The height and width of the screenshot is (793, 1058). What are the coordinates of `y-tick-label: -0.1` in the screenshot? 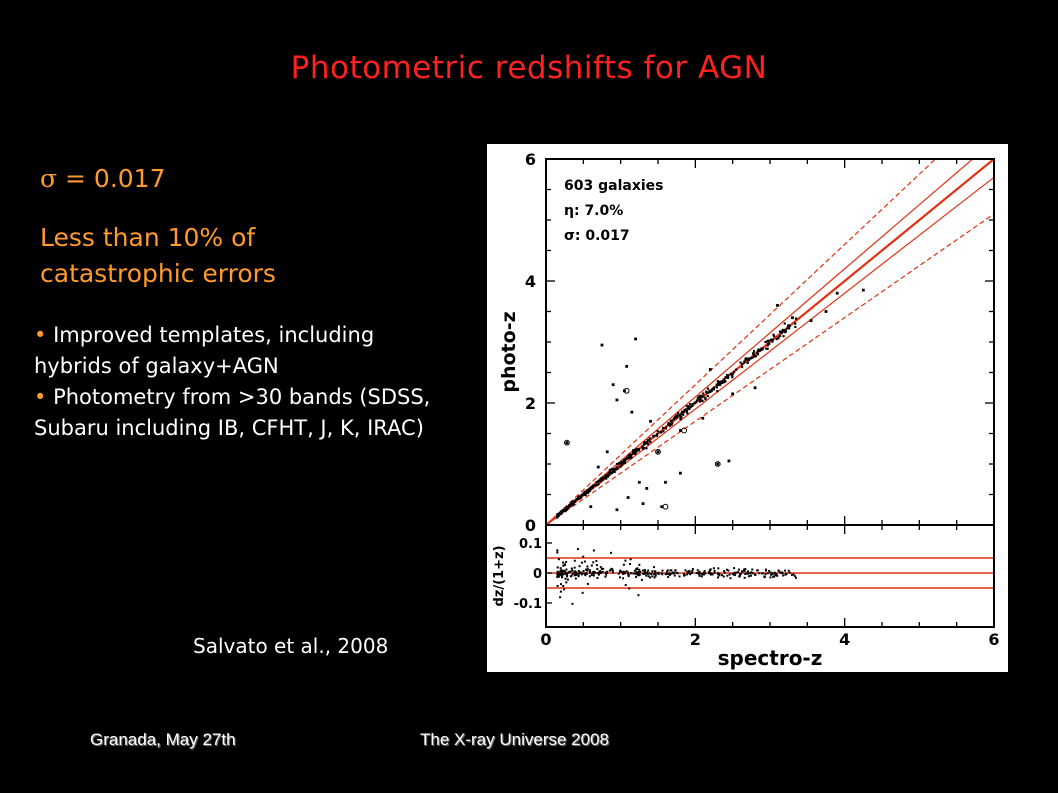 It's located at (528, 604).